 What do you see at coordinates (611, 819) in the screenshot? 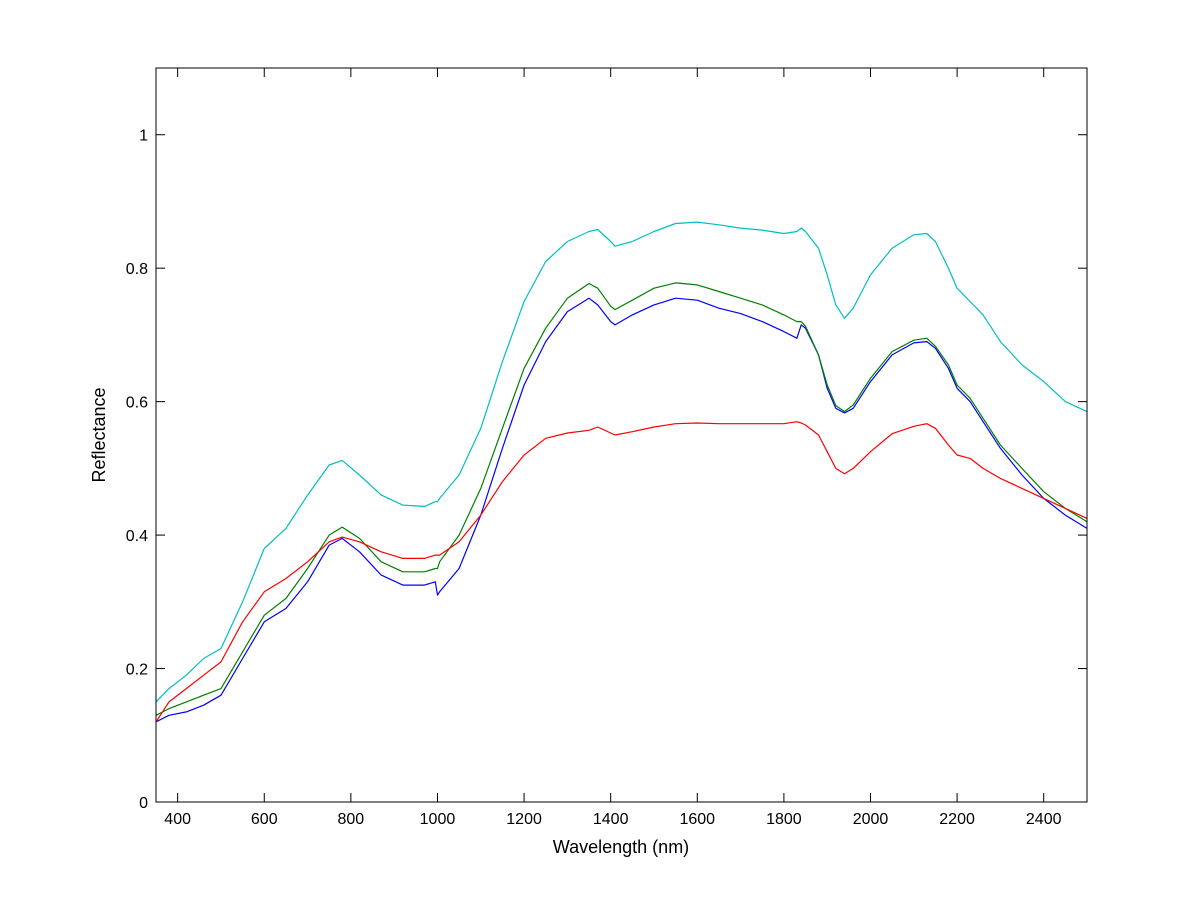
I see `x-tick-label: 1400` at bounding box center [611, 819].